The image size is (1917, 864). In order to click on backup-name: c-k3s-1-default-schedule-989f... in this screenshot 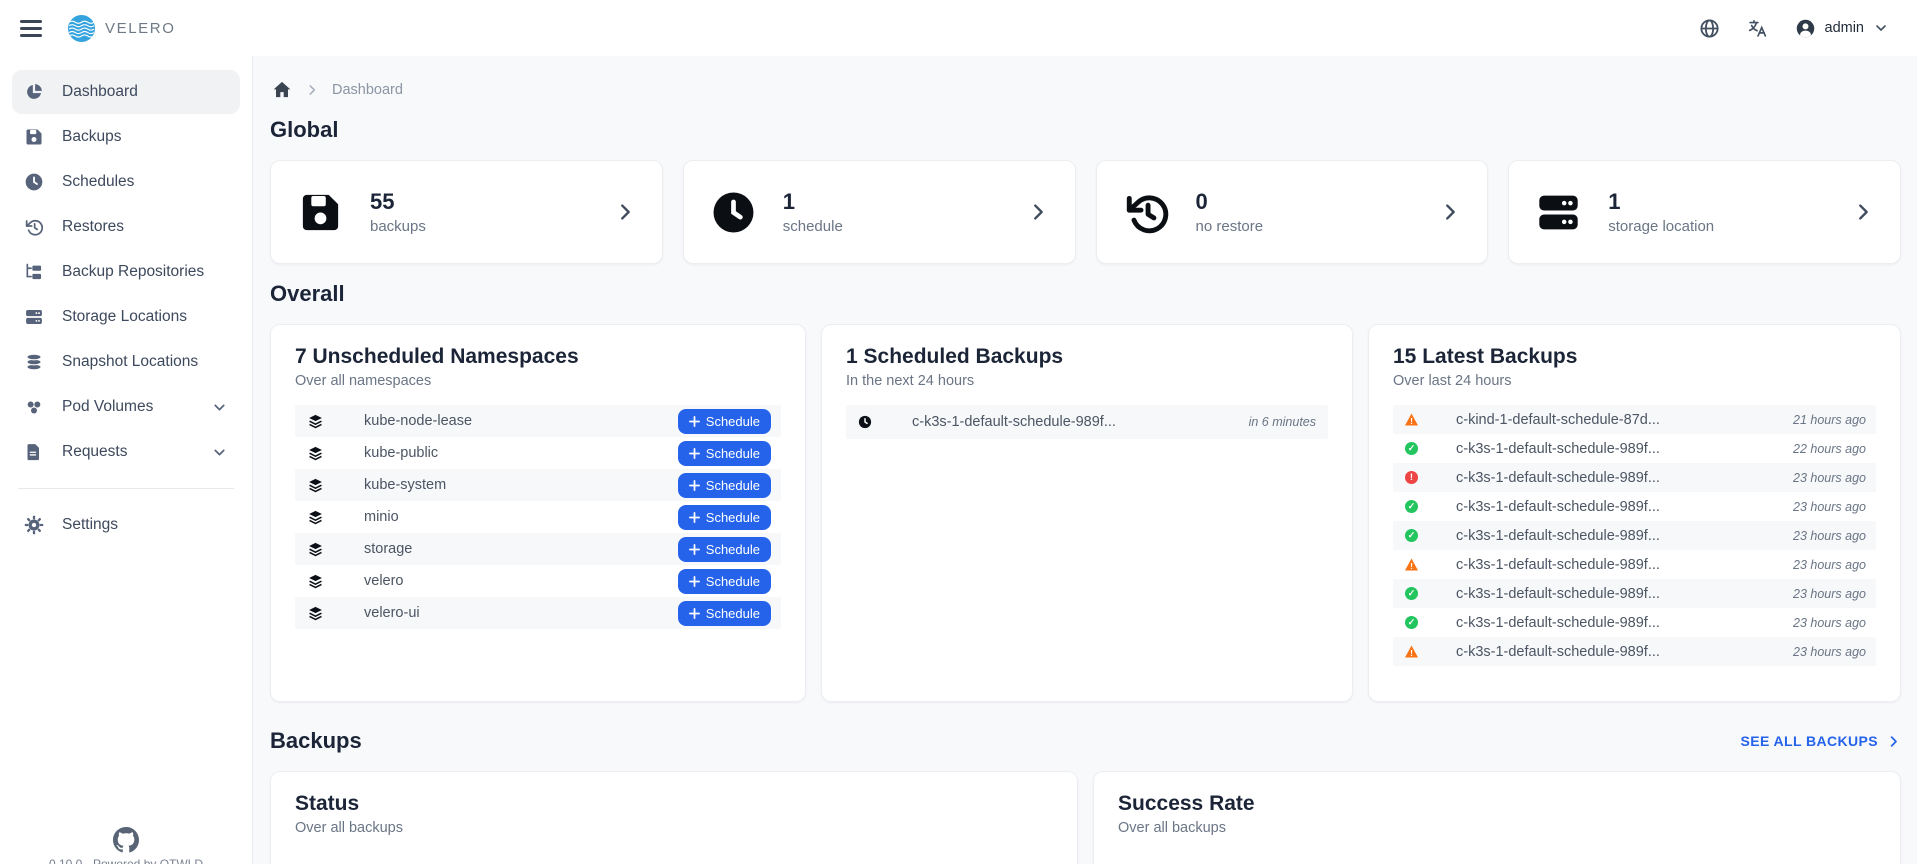, I will do `click(1558, 448)`.